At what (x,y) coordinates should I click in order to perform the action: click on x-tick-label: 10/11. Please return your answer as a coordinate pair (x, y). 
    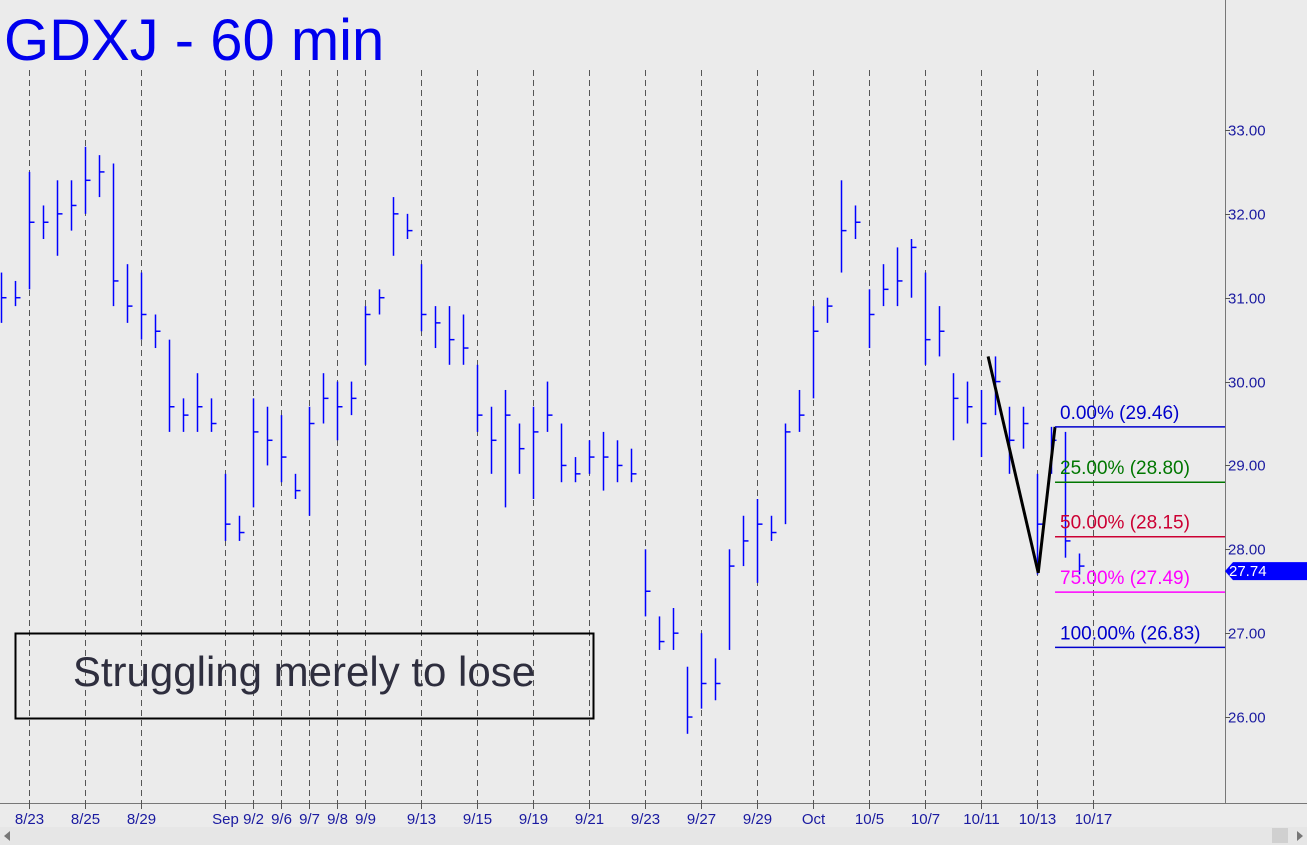
    Looking at the image, I should click on (981, 819).